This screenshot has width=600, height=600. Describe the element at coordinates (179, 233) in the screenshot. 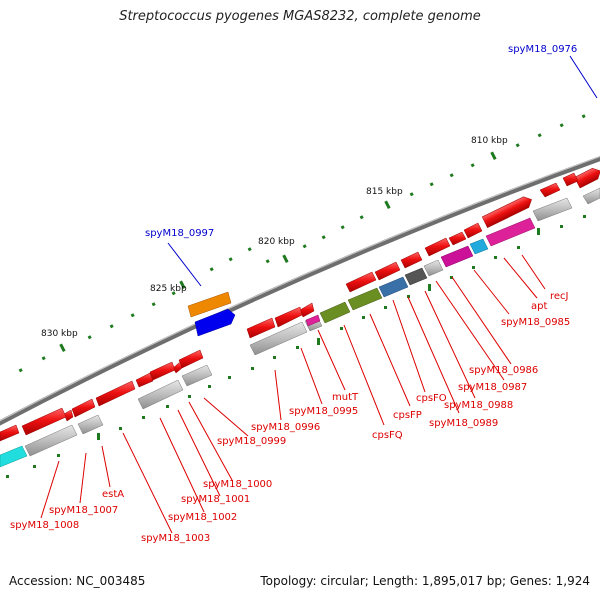

I see `gene-label-0997: spyM18_0997` at that location.